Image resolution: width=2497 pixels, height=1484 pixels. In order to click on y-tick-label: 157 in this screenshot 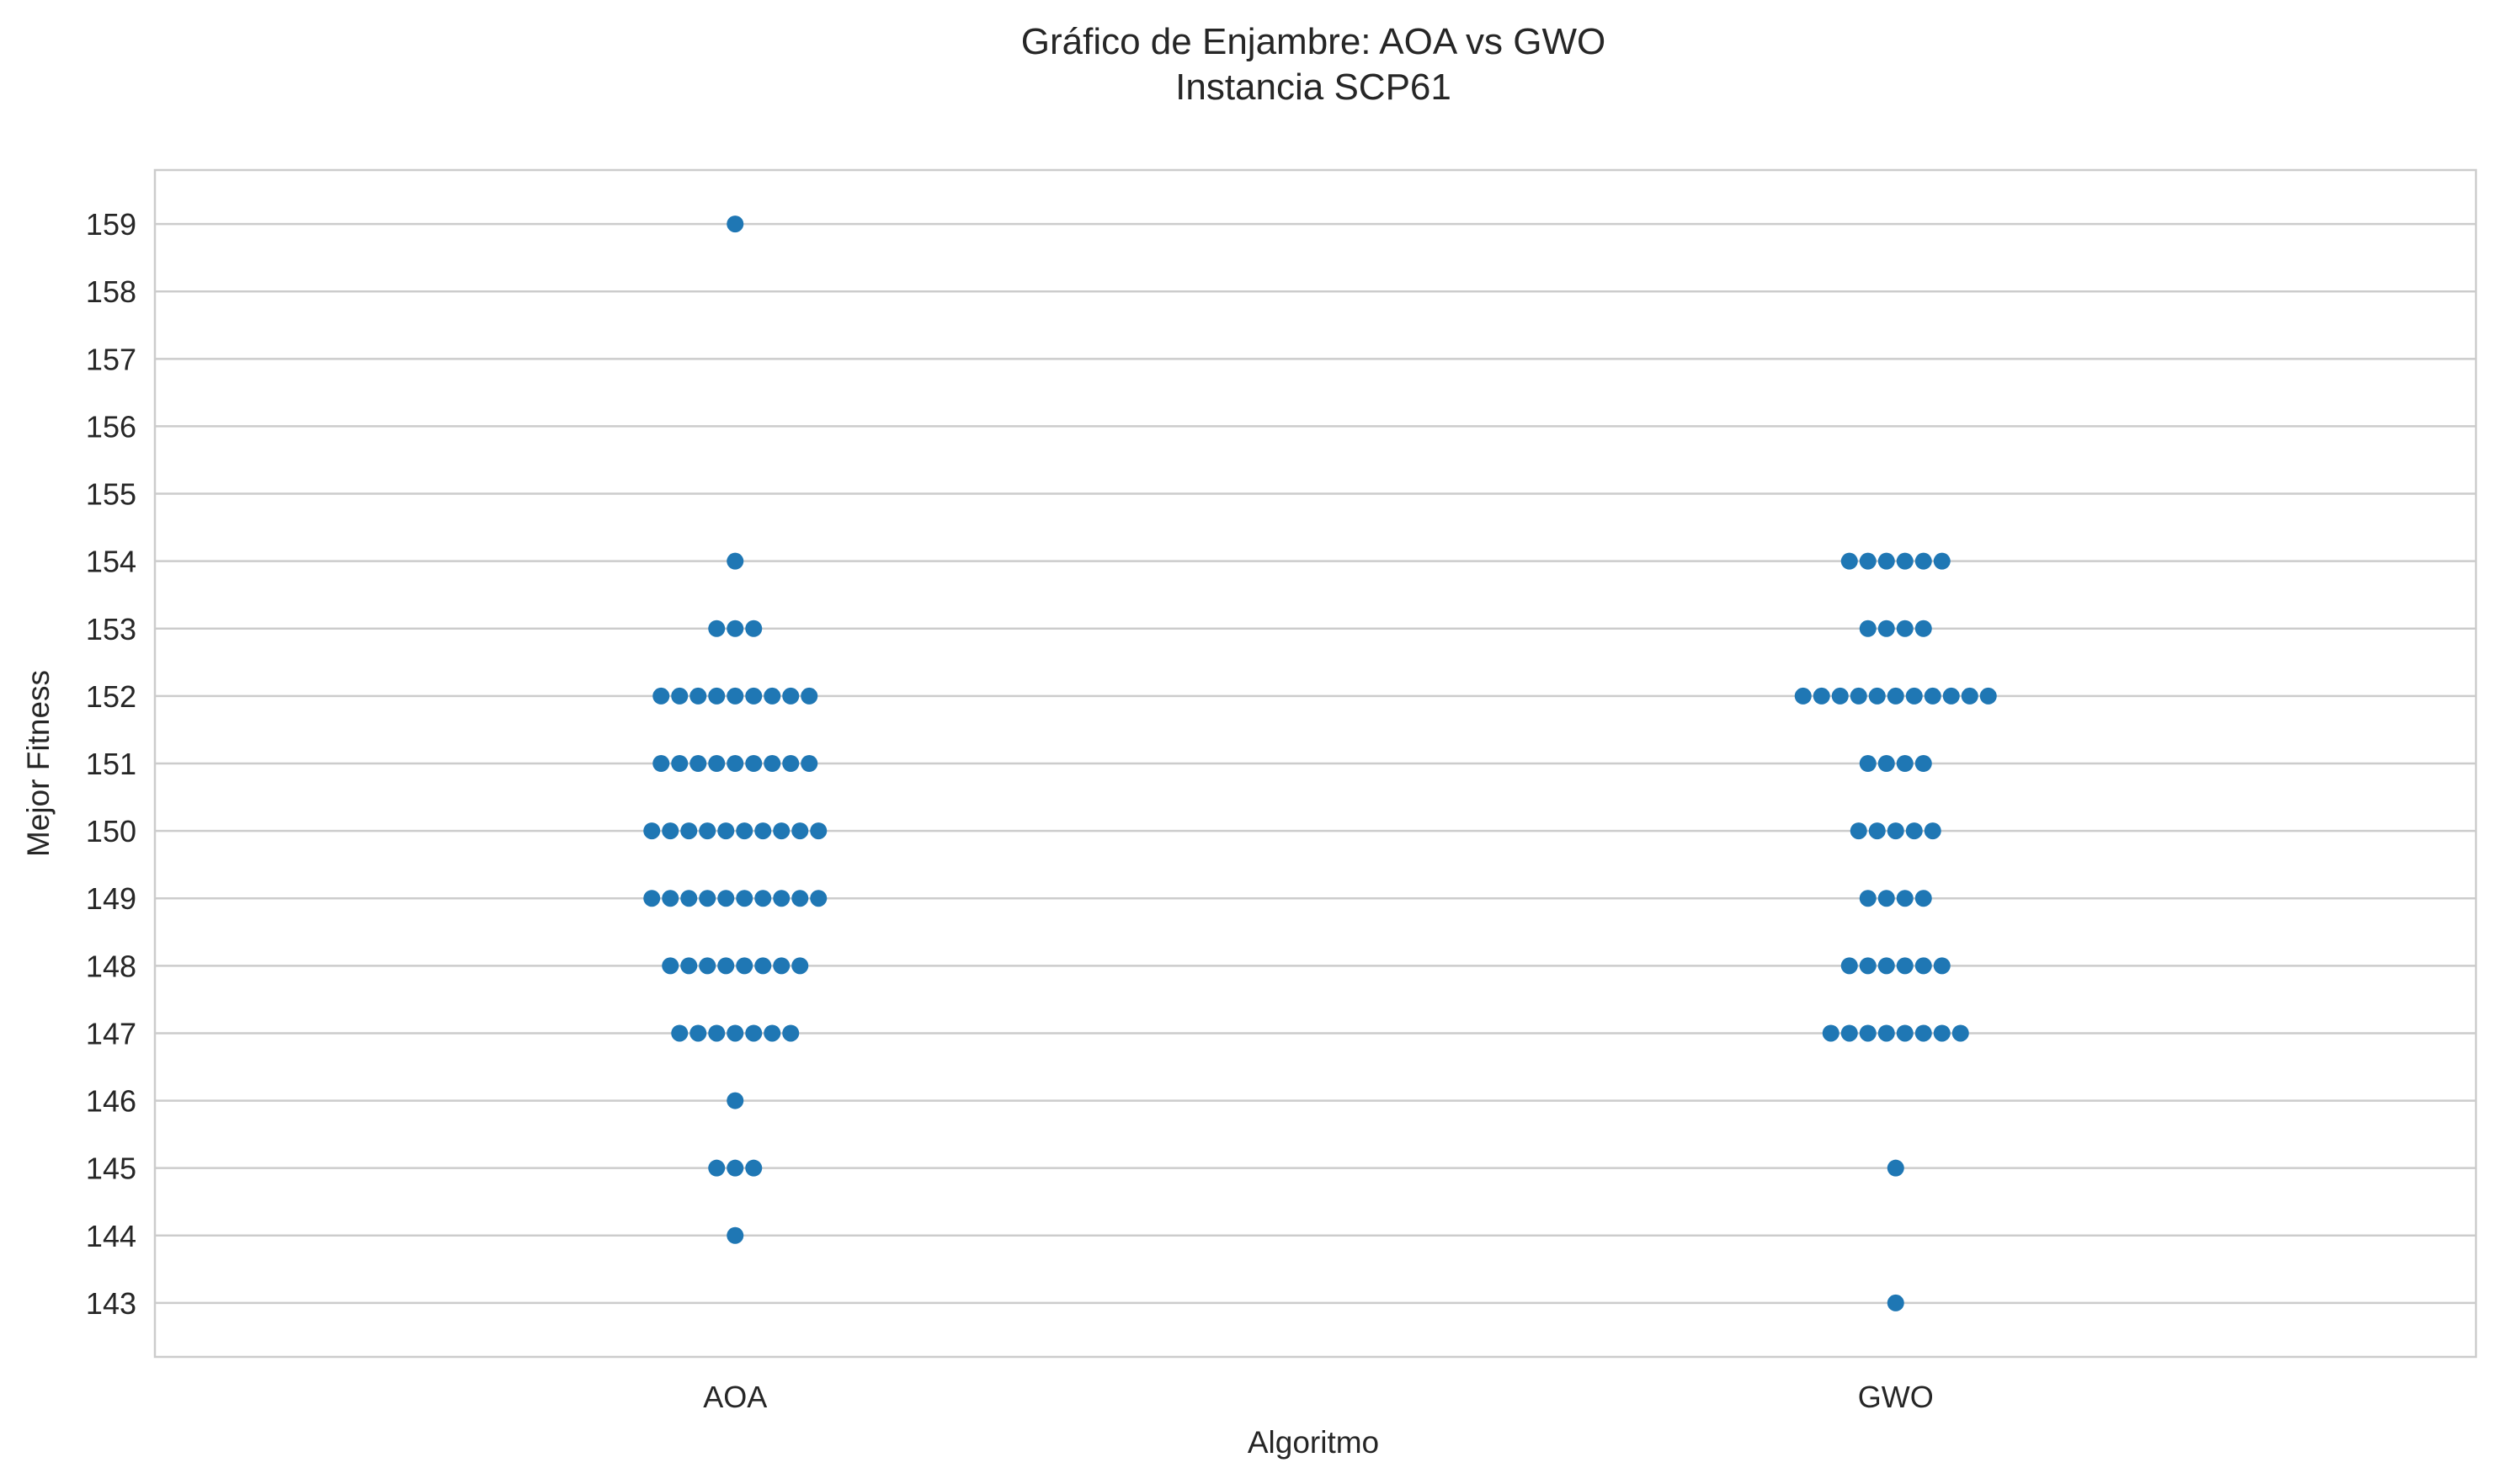, I will do `click(111, 359)`.